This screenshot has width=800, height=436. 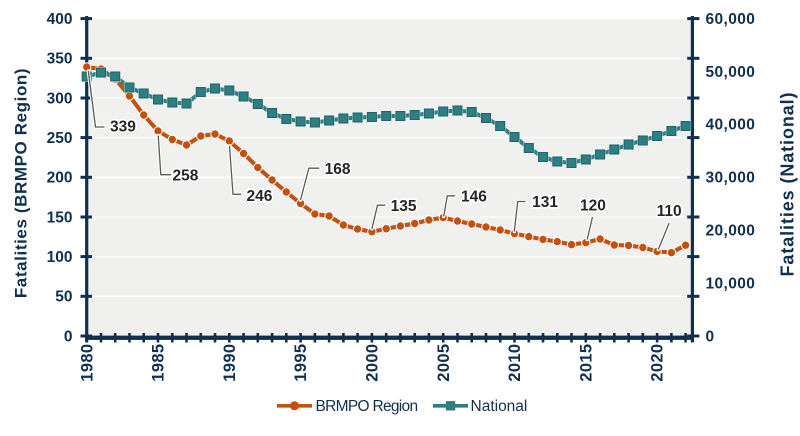 What do you see at coordinates (731, 231) in the screenshot?
I see `svg-text: 20,000` at bounding box center [731, 231].